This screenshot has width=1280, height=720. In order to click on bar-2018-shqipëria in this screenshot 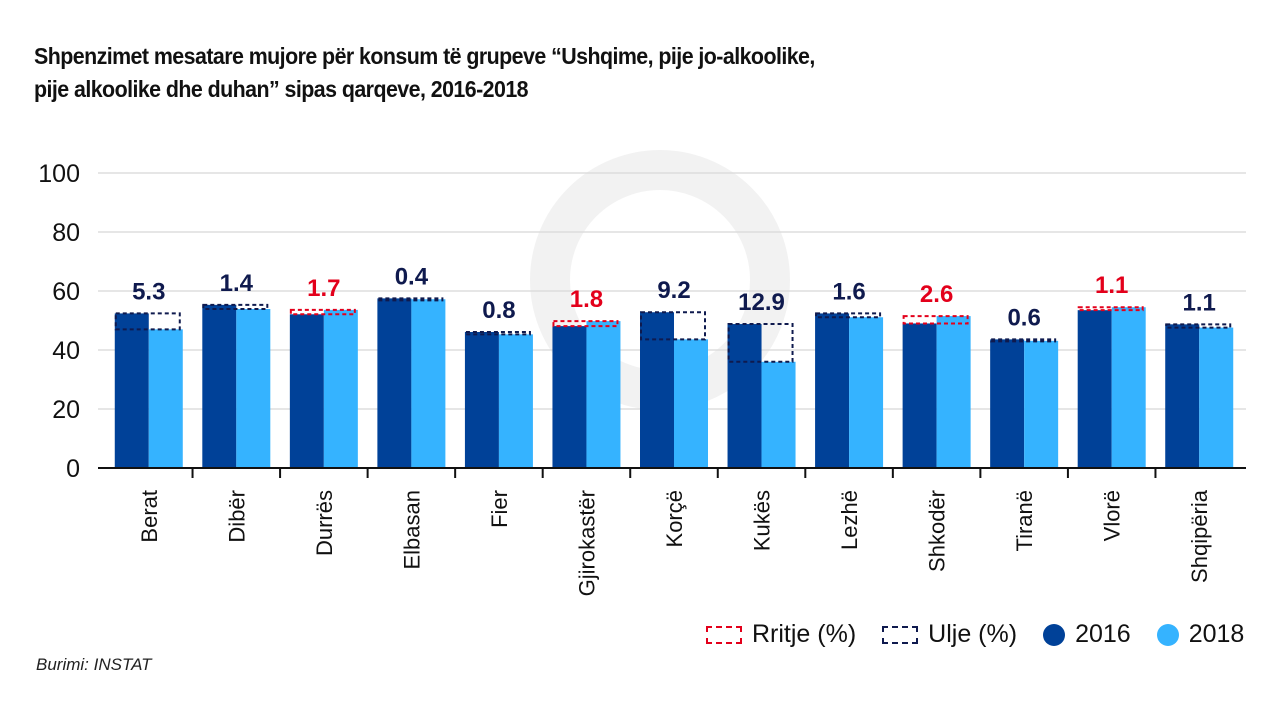, I will do `click(1216, 397)`.